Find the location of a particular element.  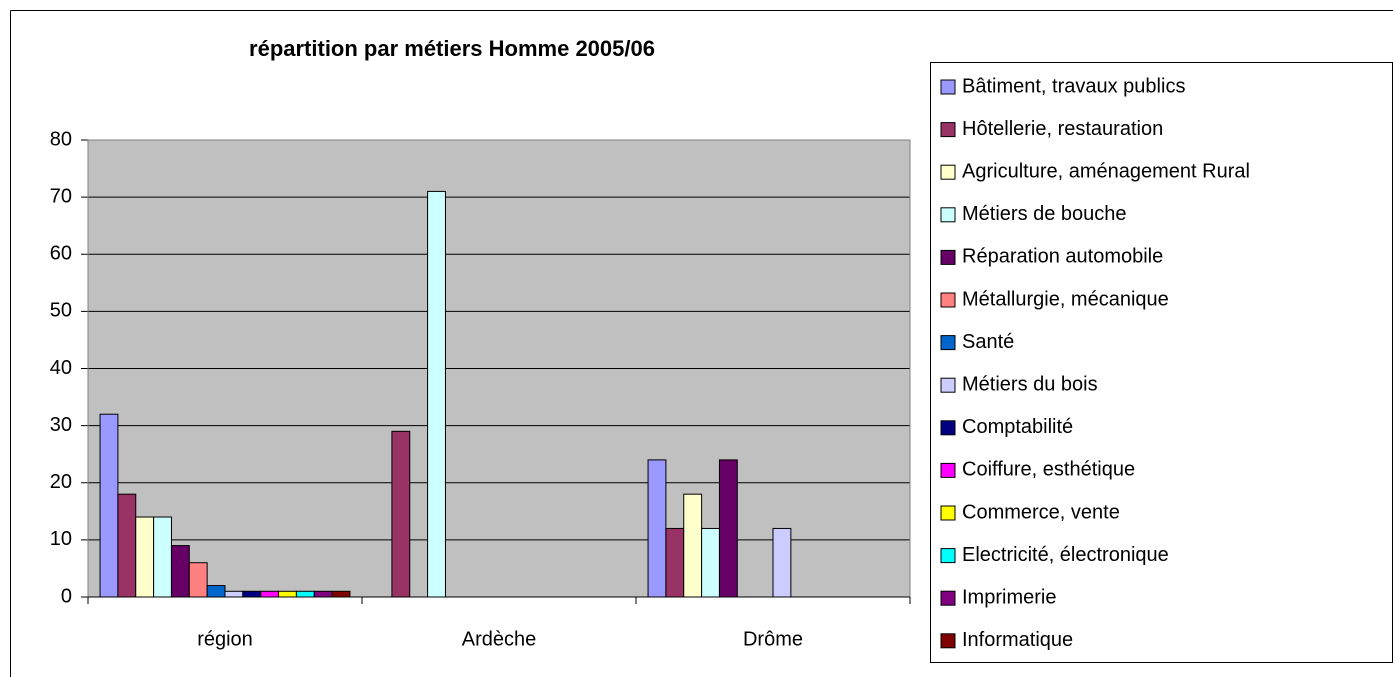

legend-label: Agriculture, aménagement Rural is located at coordinates (1106, 171).